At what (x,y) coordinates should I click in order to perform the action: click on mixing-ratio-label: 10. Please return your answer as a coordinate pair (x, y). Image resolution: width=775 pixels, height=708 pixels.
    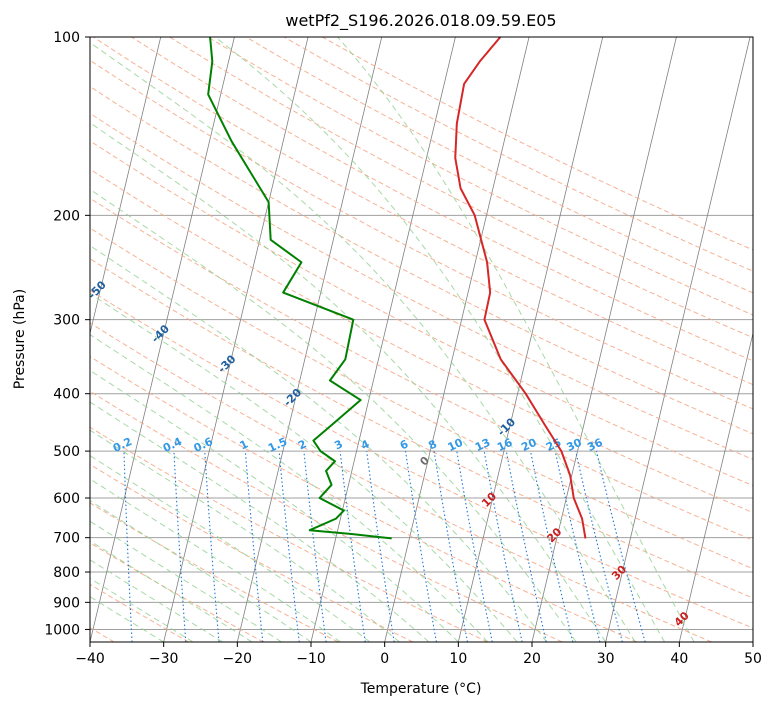
    Looking at the image, I should click on (456, 445).